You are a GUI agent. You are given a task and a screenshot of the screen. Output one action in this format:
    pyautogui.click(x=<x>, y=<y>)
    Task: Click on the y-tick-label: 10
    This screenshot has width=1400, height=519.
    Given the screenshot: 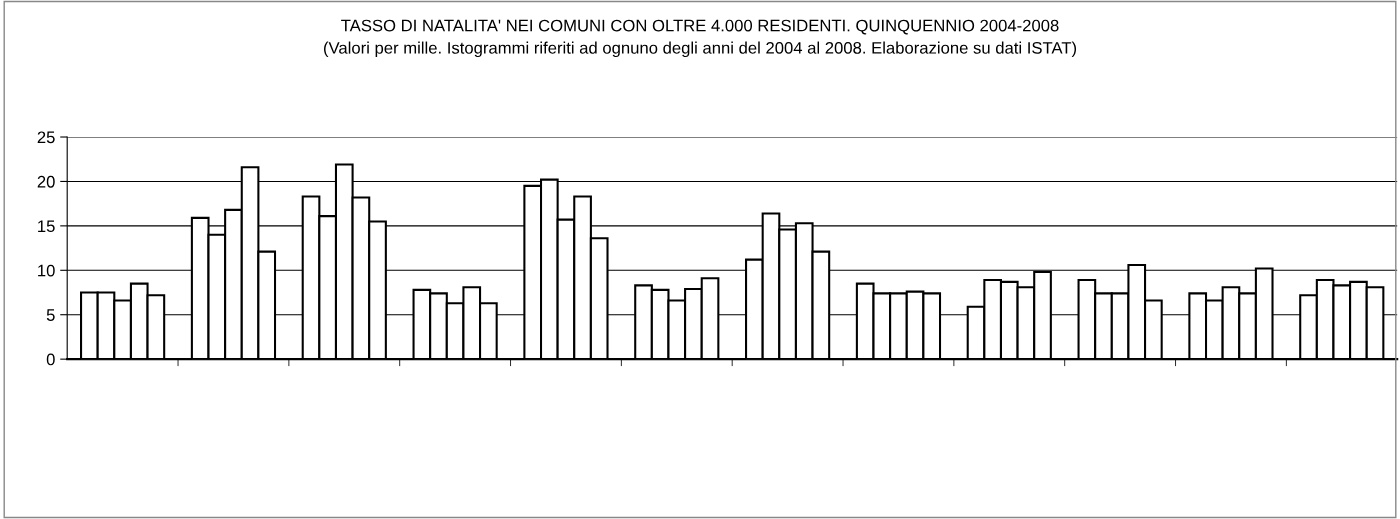 What is the action you would take?
    pyautogui.click(x=46, y=270)
    